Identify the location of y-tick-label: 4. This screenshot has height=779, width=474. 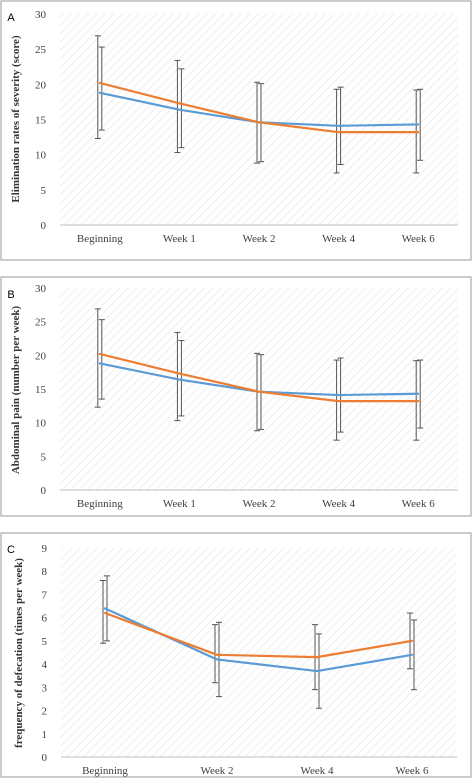
(45, 665).